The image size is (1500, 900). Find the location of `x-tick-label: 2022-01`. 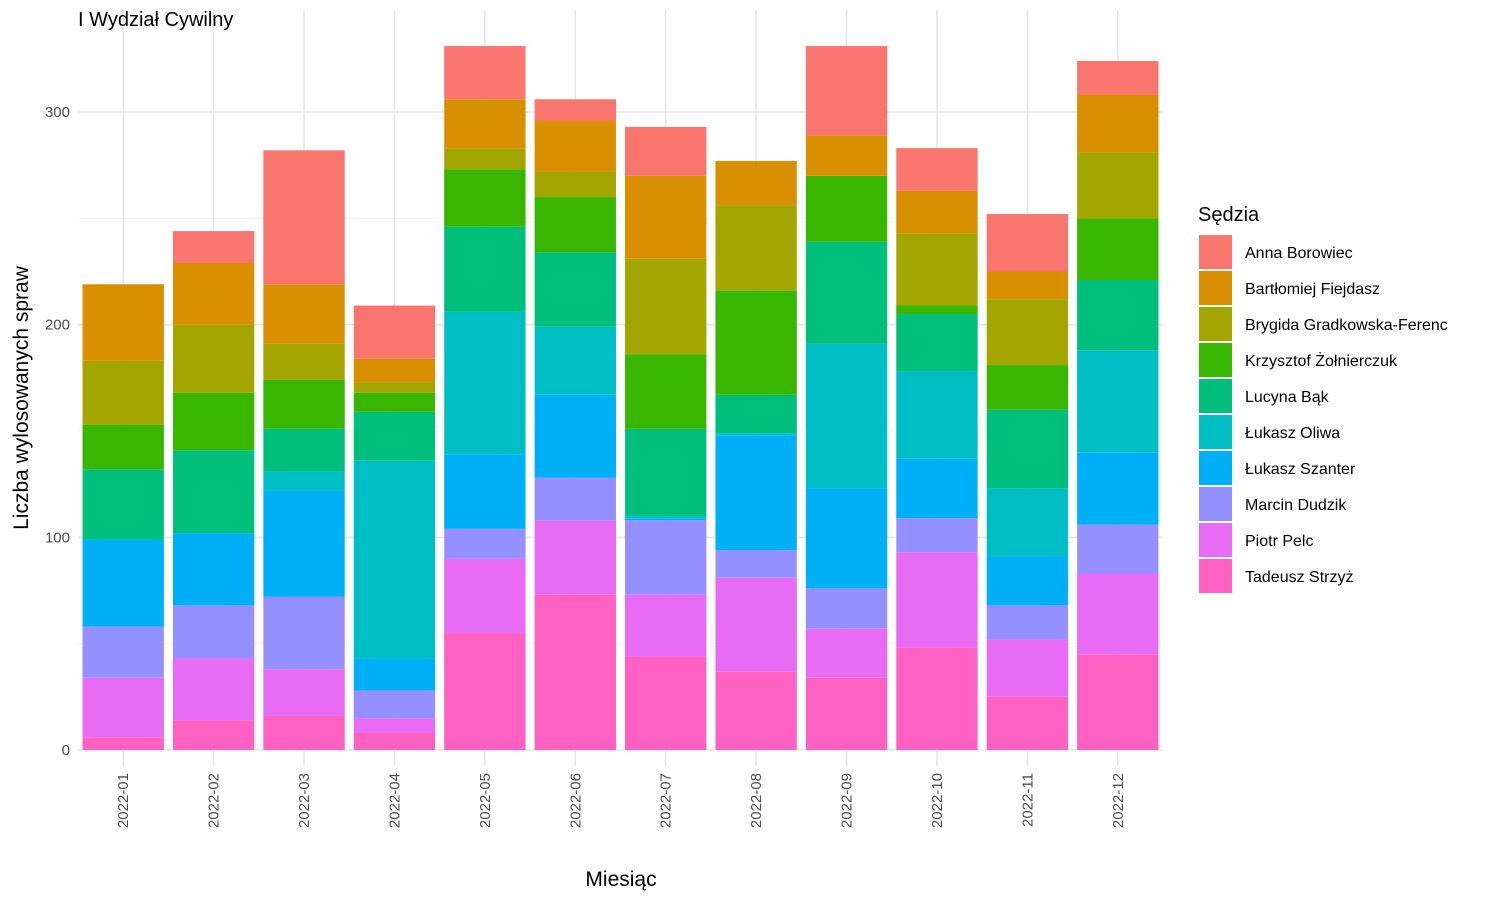

x-tick-label: 2022-01 is located at coordinates (123, 800).